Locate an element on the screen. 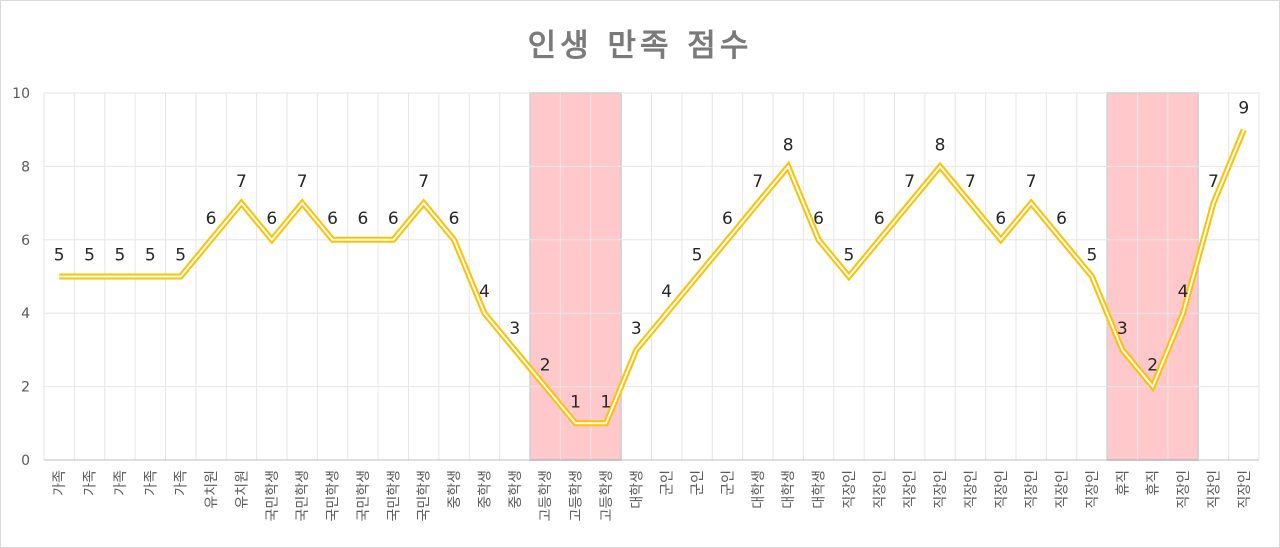  chart-title: 인생 만족 점수 is located at coordinates (640, 46).